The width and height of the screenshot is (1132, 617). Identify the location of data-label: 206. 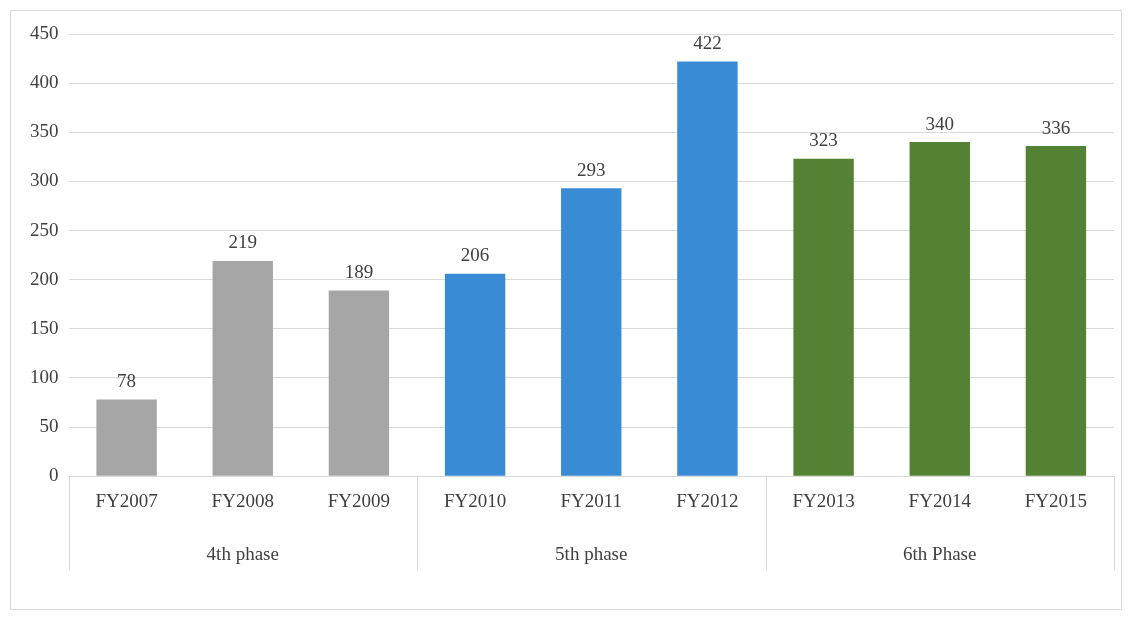
(475, 255).